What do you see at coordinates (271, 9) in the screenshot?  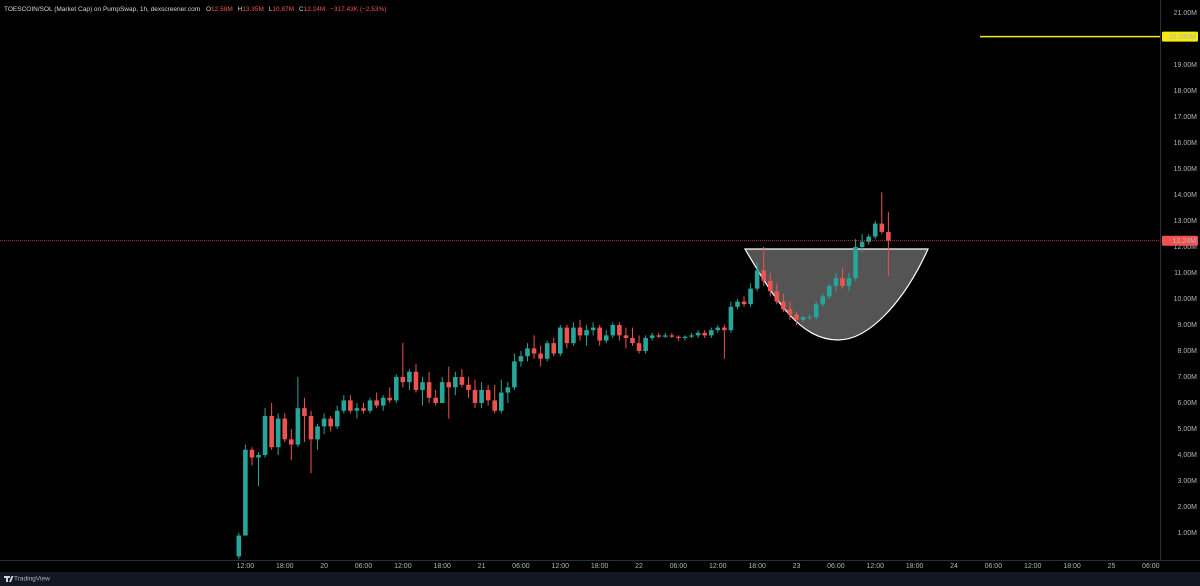 I see `legend-key: L` at bounding box center [271, 9].